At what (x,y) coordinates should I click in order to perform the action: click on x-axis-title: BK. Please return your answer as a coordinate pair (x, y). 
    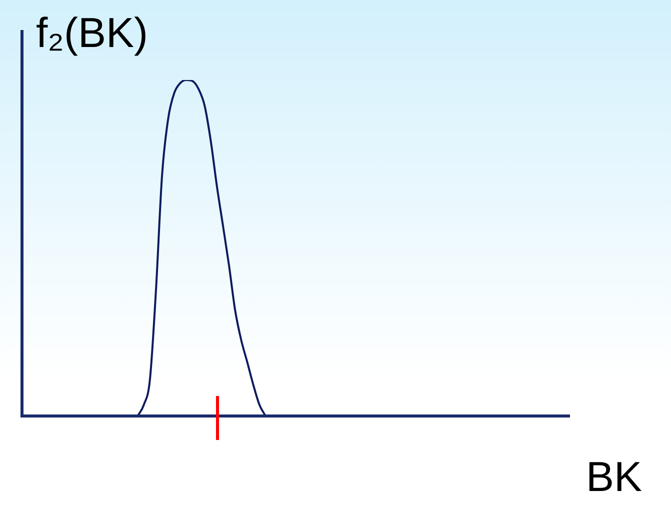
    Looking at the image, I should click on (614, 477).